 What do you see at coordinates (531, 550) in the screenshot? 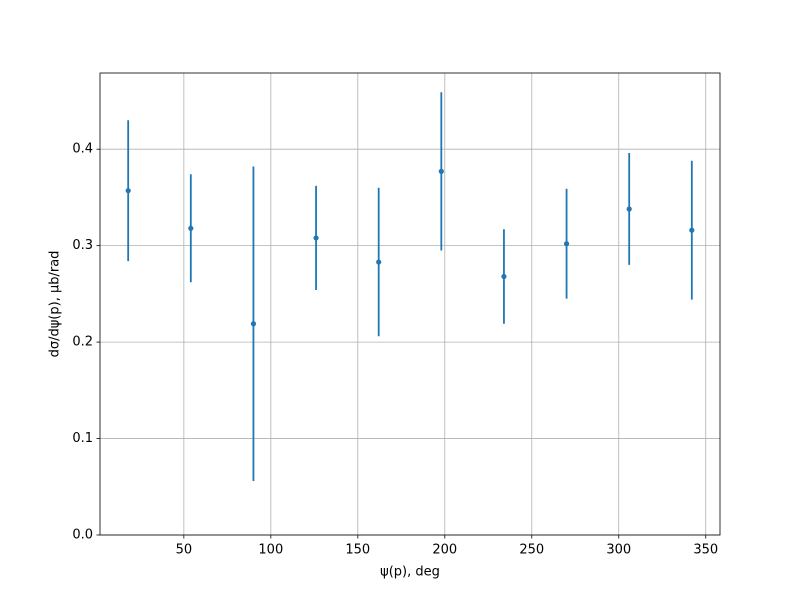
I see `x-tick-label: 250` at bounding box center [531, 550].